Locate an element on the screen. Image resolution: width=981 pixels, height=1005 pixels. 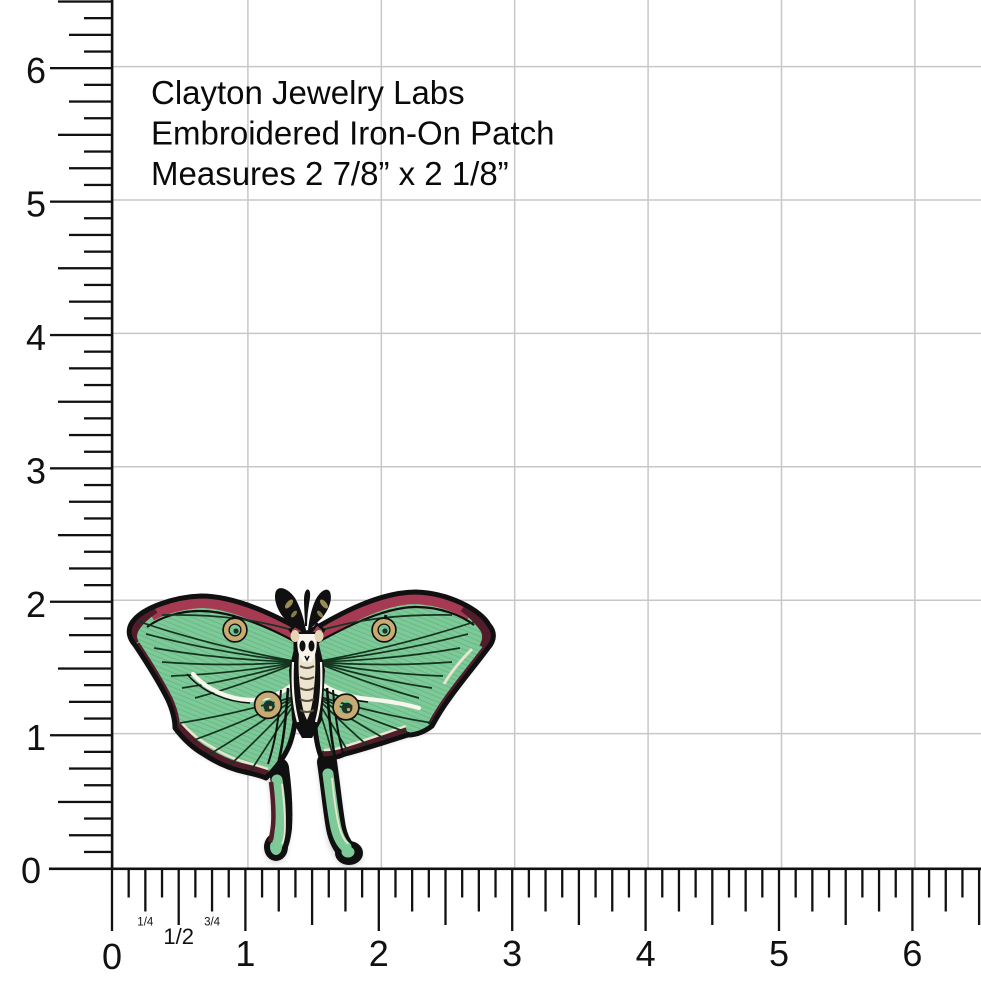
svg-text: Embroidered Iron-On Patch is located at coordinates (353, 133).